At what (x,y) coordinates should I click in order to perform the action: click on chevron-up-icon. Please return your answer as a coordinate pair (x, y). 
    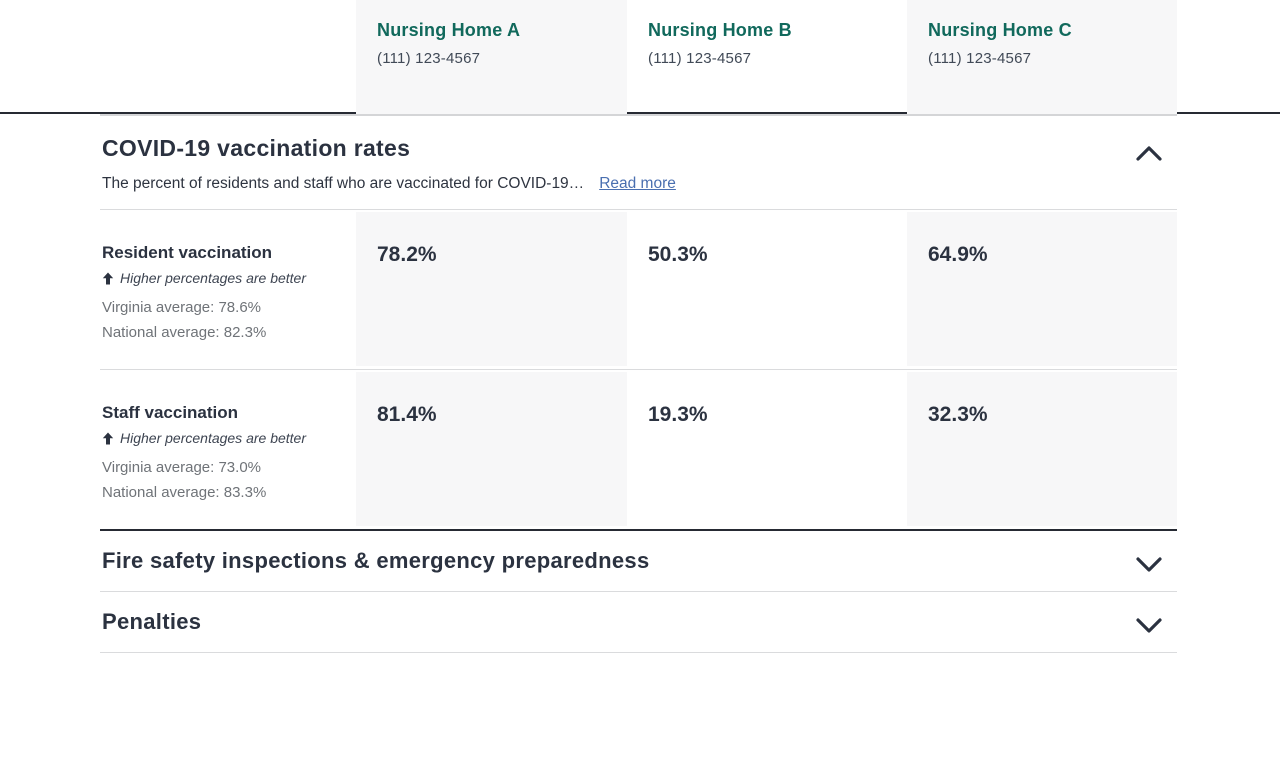
    Looking at the image, I should click on (1149, 153).